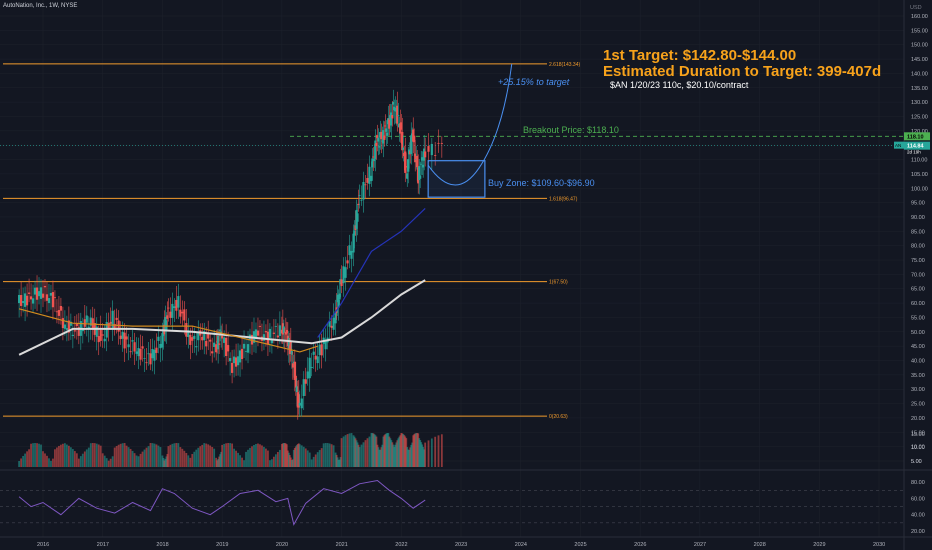 This screenshot has height=550, width=932. I want to click on price-tick-label: 80.00, so click(918, 247).